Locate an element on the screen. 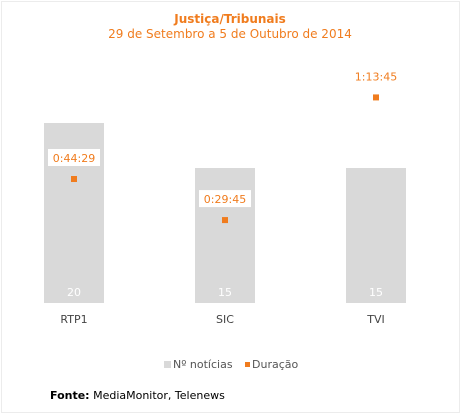 This screenshot has height=414, width=461. duration-value-label: 0:44:29 is located at coordinates (74, 158).